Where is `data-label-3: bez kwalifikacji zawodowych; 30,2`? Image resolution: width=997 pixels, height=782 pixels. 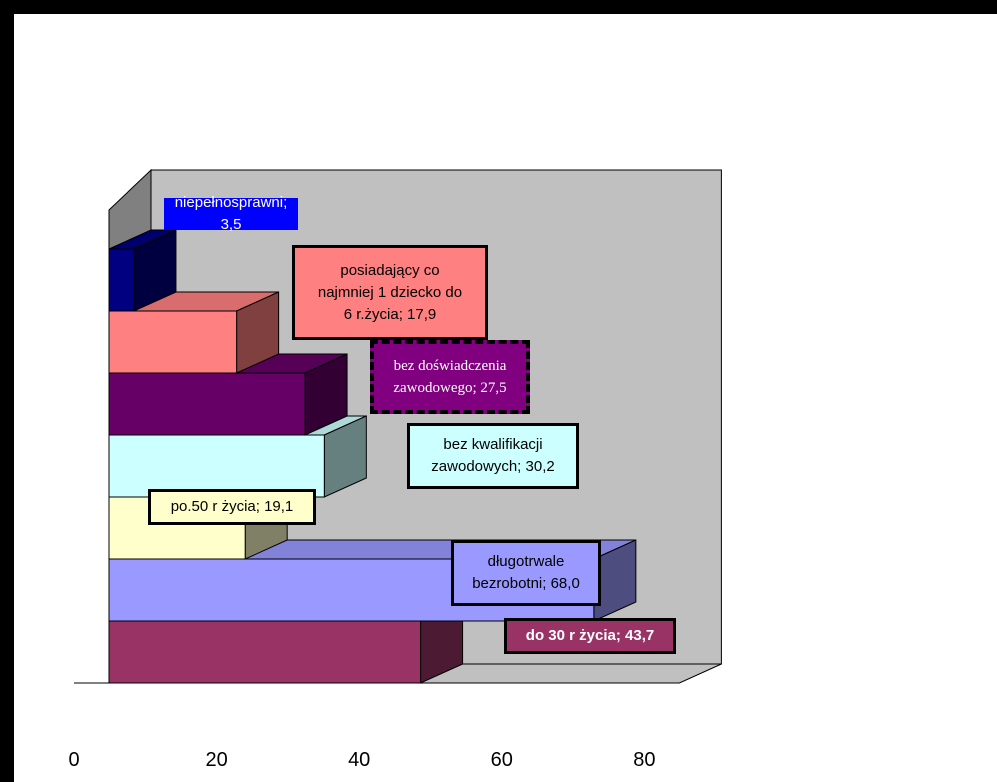 data-label-3: bez kwalifikacji zawodowych; 30,2 is located at coordinates (493, 456).